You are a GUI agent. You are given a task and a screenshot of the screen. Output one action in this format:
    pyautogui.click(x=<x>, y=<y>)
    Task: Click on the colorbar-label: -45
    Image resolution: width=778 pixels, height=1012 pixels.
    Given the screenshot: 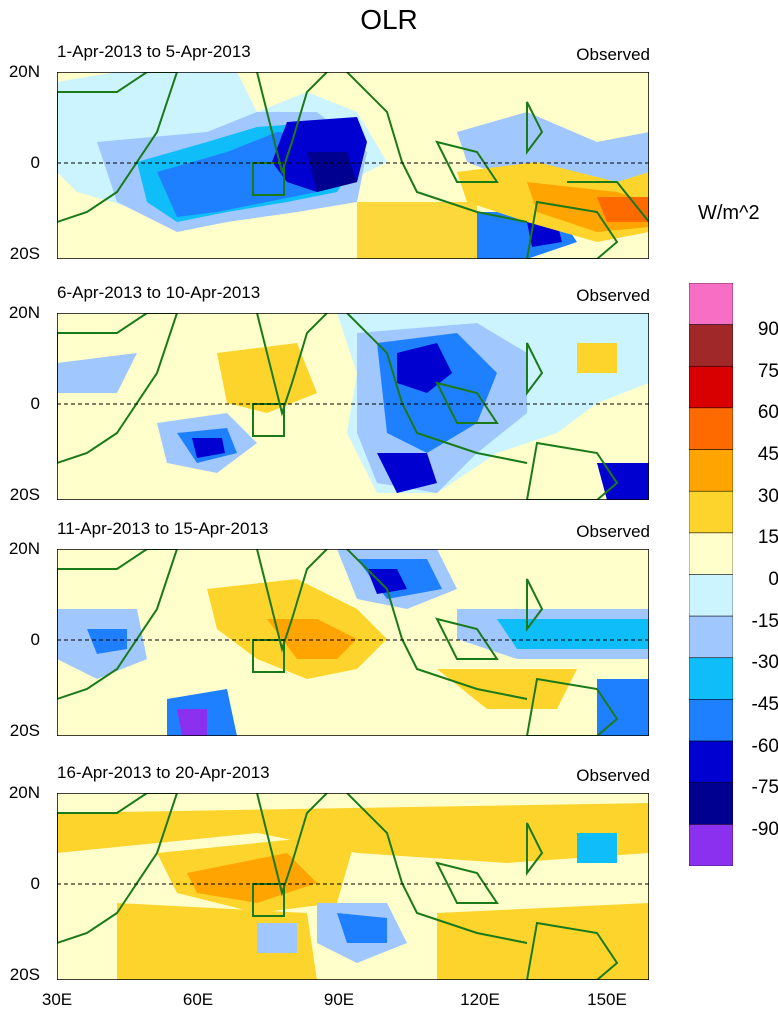 What is the action you would take?
    pyautogui.click(x=764, y=704)
    